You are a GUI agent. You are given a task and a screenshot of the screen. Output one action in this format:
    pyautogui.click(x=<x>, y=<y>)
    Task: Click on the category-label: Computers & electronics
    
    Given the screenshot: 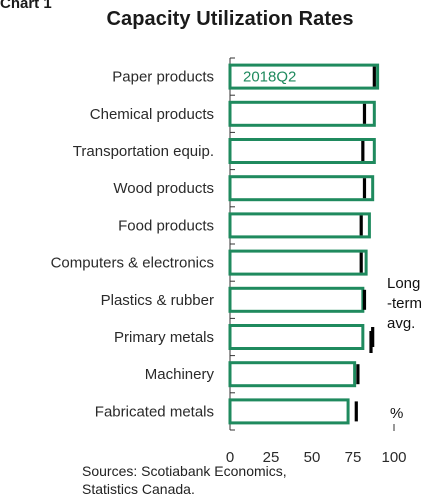 What is the action you would take?
    pyautogui.click(x=132, y=263)
    